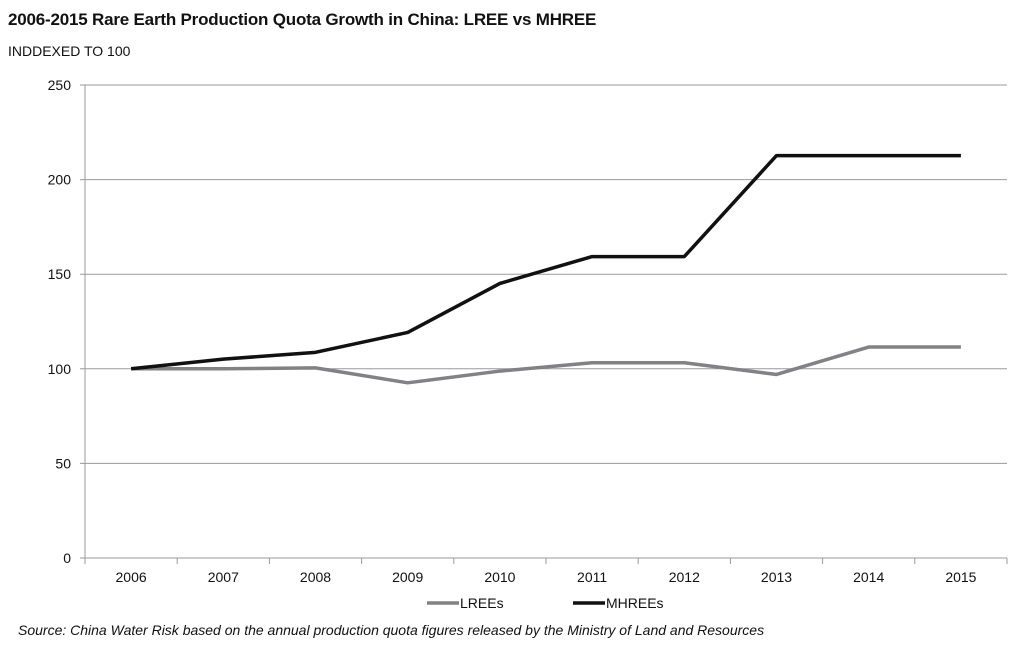  What do you see at coordinates (60, 369) in the screenshot?
I see `y-tick-label: 100` at bounding box center [60, 369].